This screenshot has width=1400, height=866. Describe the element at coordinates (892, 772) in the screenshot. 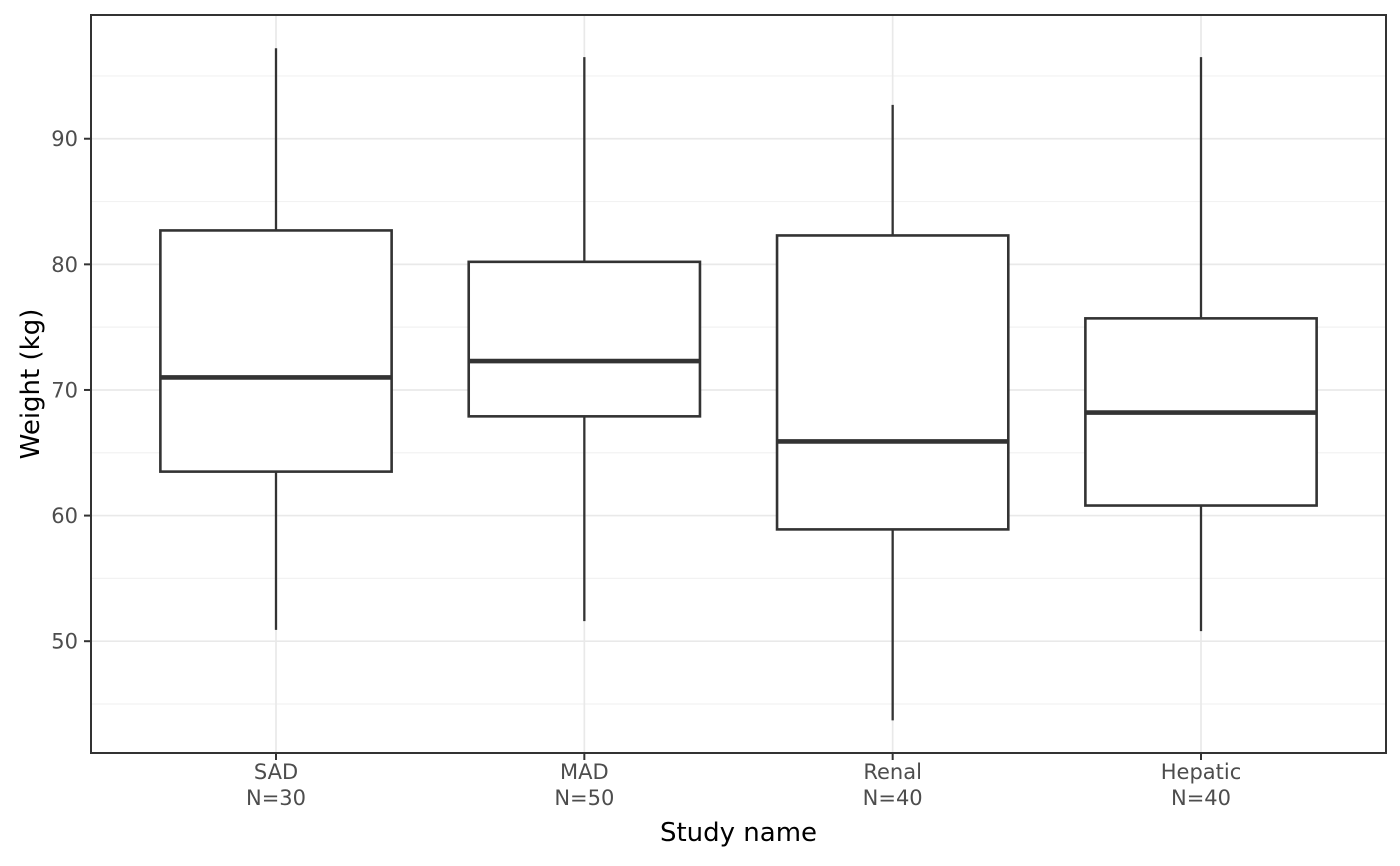

I see `x-tick-label: Renal` at that location.